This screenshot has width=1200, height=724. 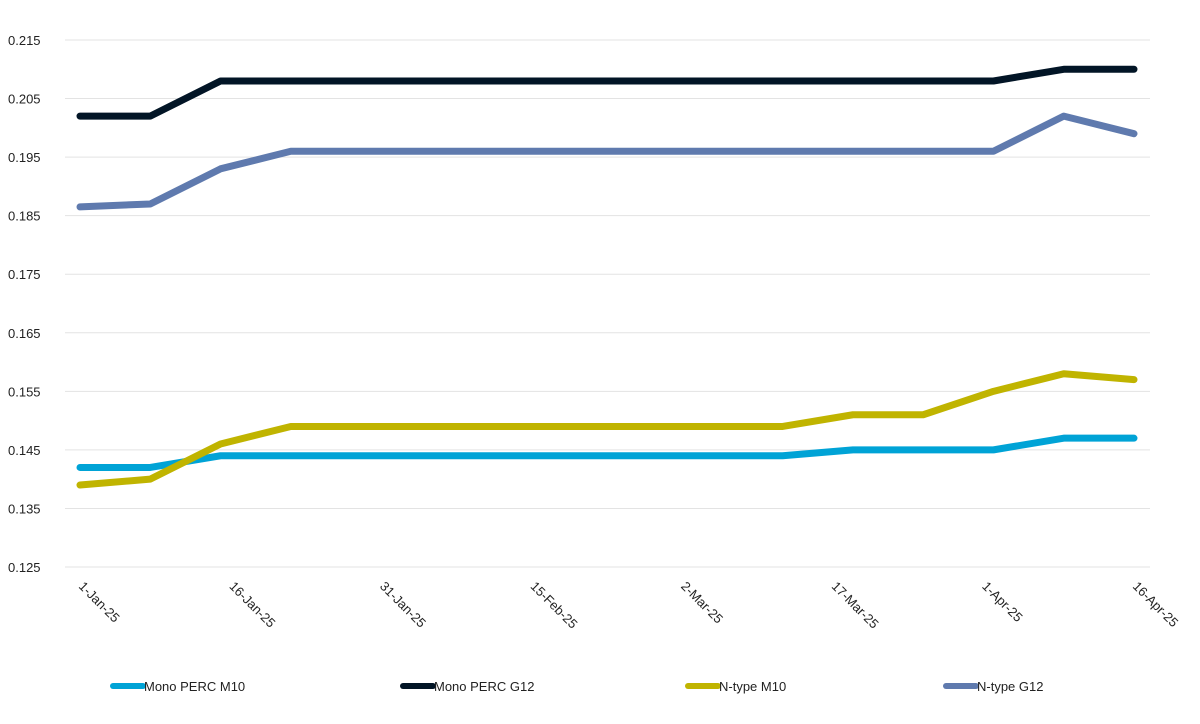 What do you see at coordinates (607, 161) in the screenshot?
I see `series-line-n-type-g12` at bounding box center [607, 161].